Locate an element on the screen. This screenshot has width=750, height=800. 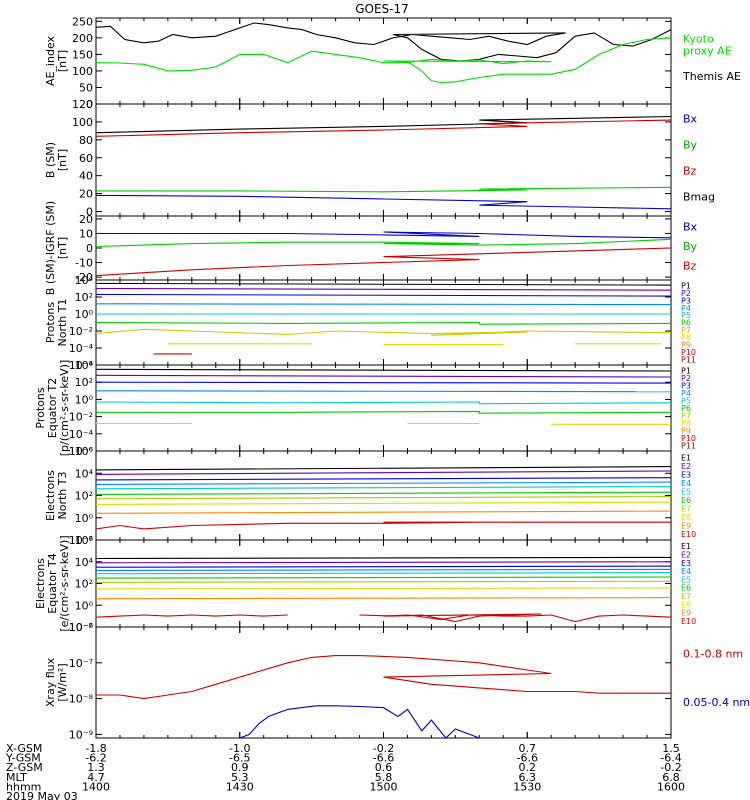
legend-entry: P5 is located at coordinates (686, 315).